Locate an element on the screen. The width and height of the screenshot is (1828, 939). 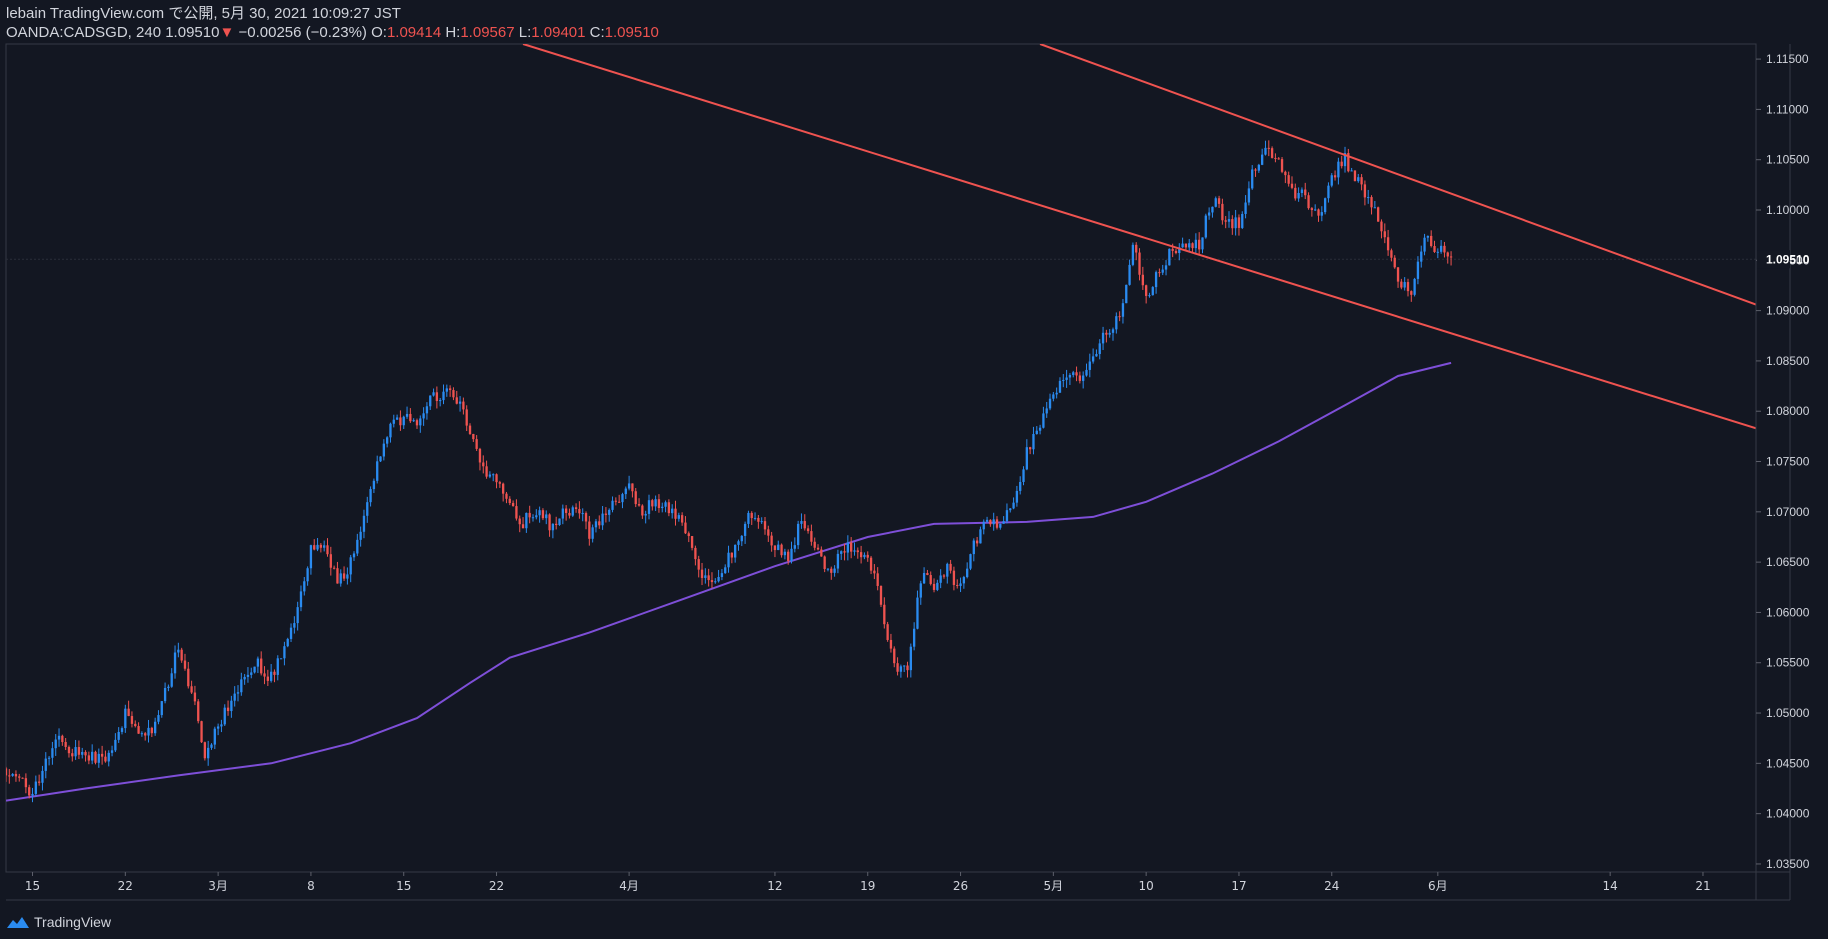
y-tick-label: 1.11500 is located at coordinates (1787, 59).